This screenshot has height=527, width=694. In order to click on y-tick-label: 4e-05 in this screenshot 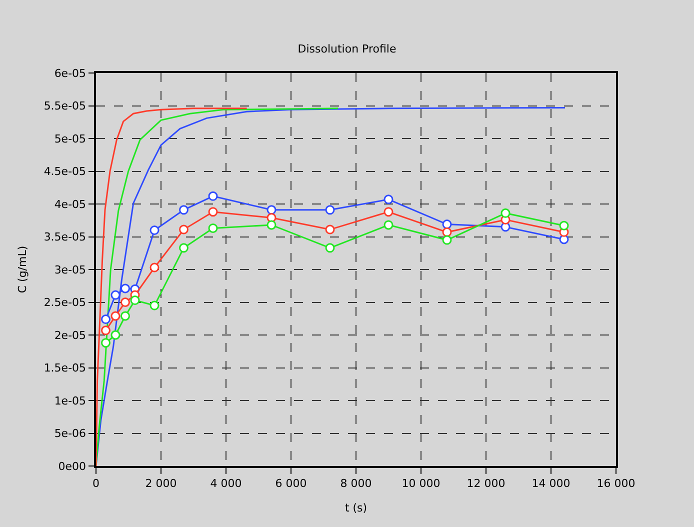, I will do `click(70, 204)`.